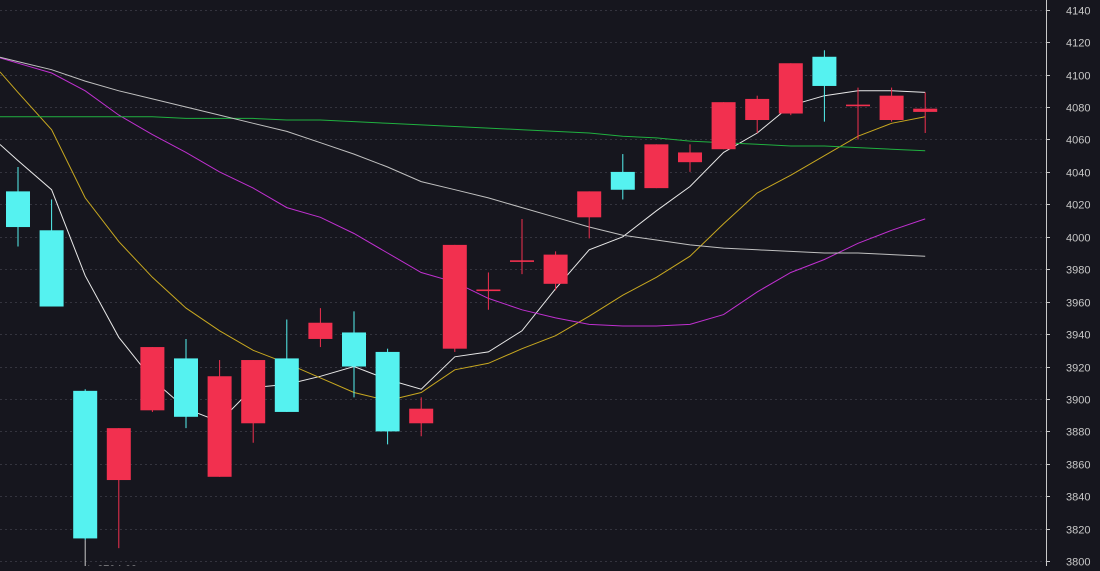 The height and width of the screenshot is (571, 1100). What do you see at coordinates (1078, 369) in the screenshot?
I see `y-tick-label: 3920` at bounding box center [1078, 369].